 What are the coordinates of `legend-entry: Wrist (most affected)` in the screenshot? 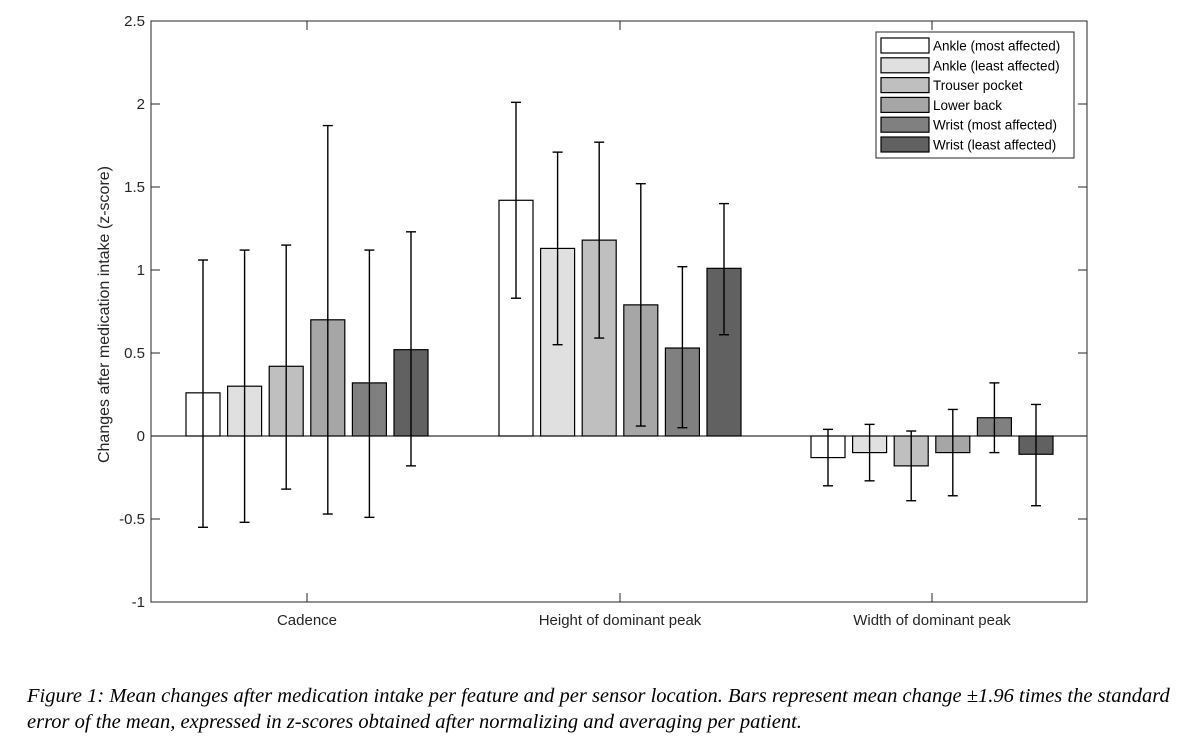 It's located at (968, 124).